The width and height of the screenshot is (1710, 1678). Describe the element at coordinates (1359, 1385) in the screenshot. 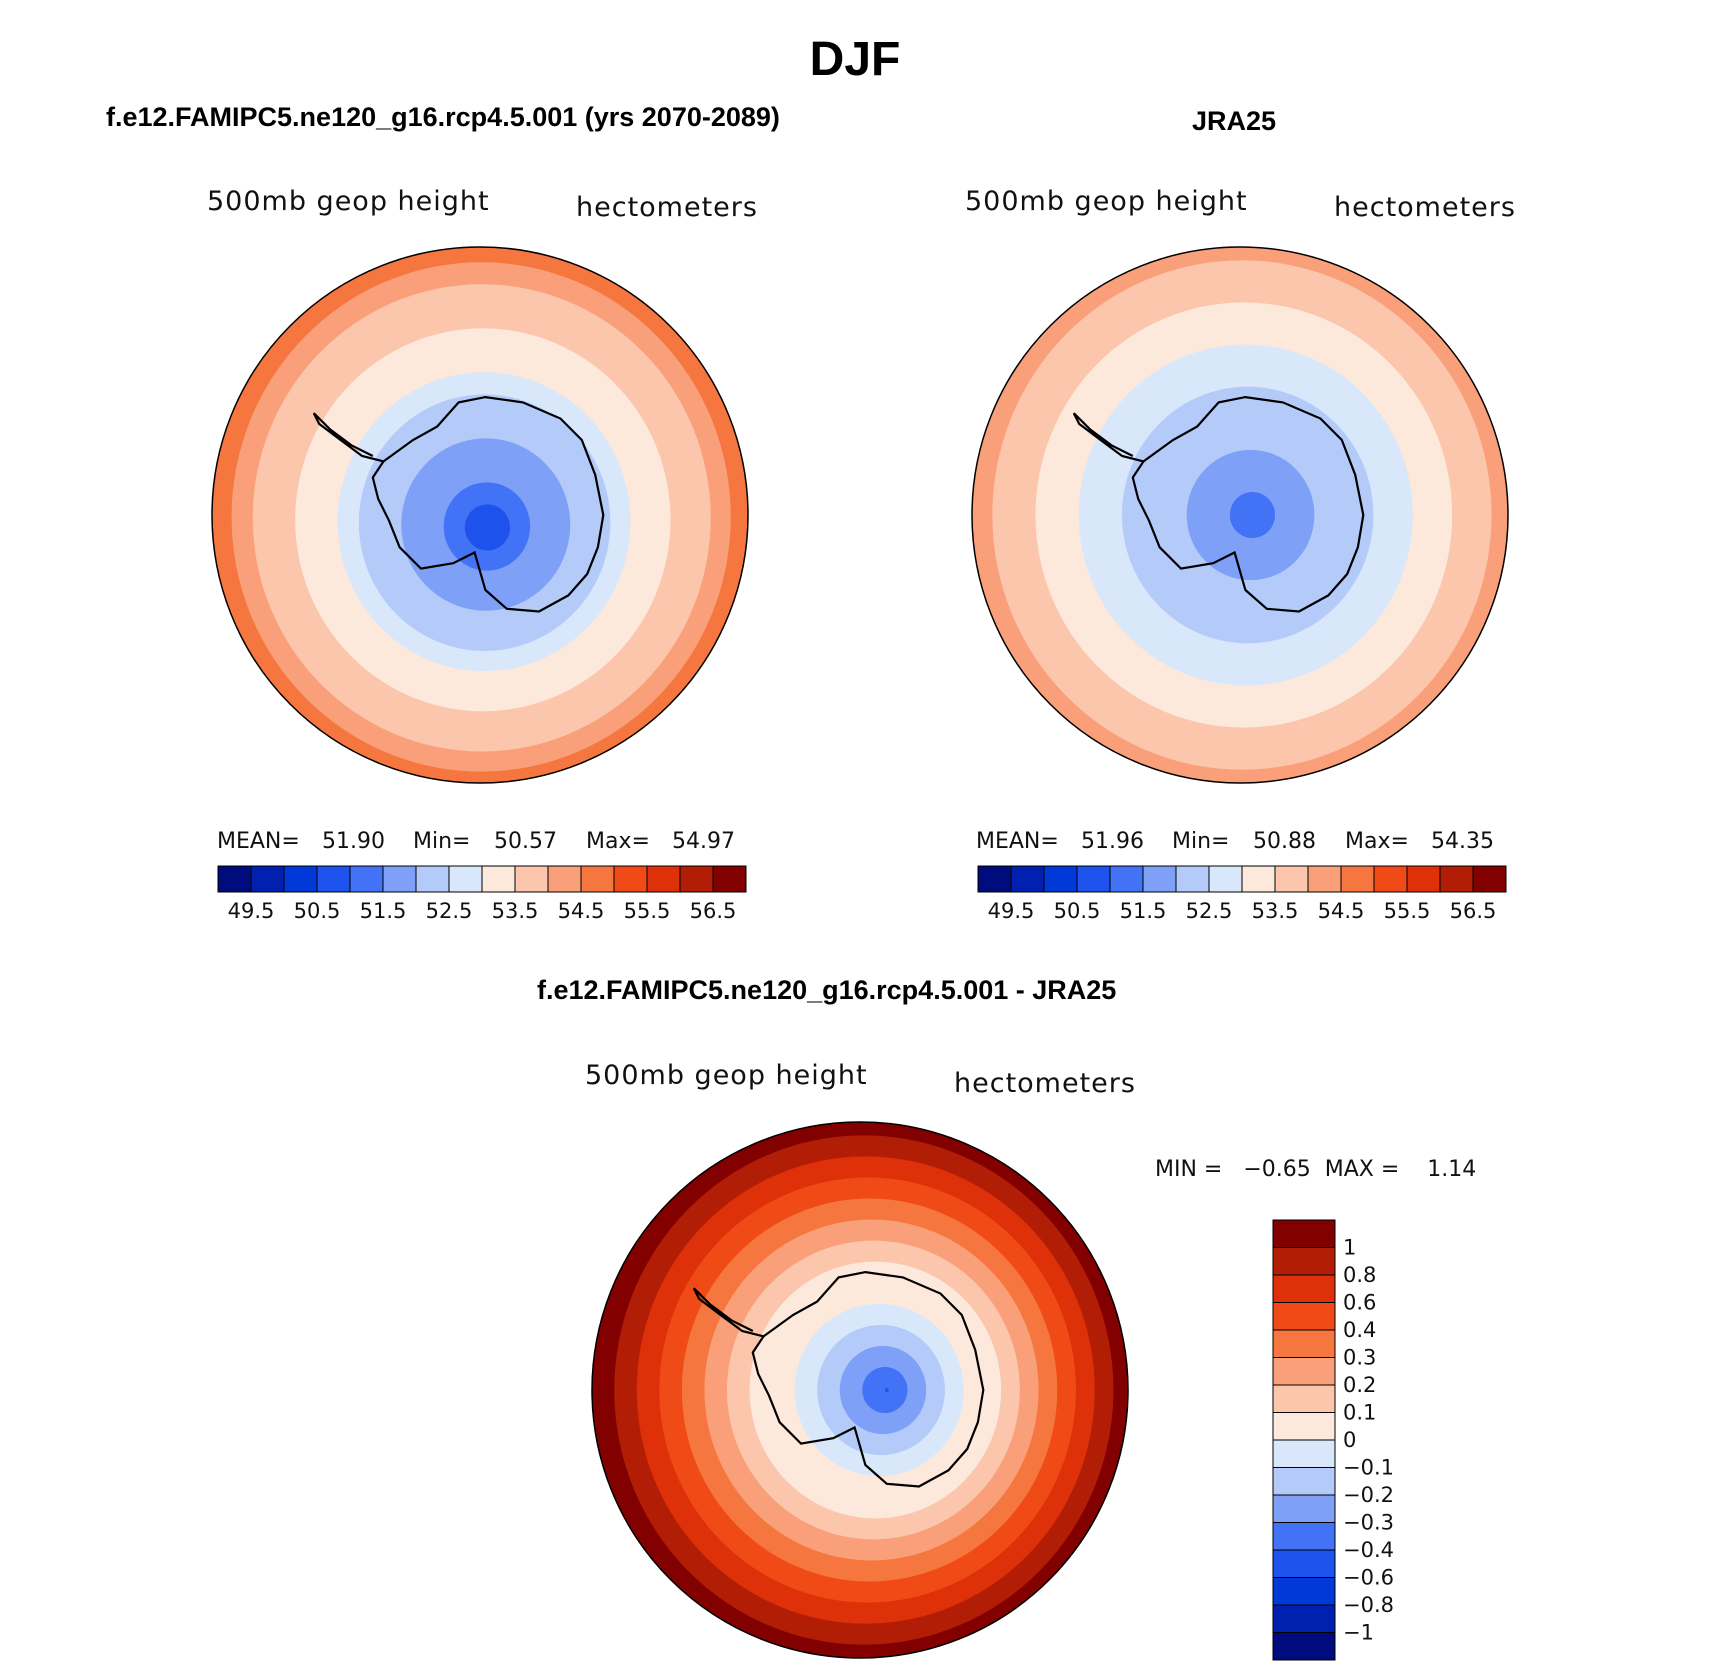

I see `colorbar-tick-label: 0.2` at that location.